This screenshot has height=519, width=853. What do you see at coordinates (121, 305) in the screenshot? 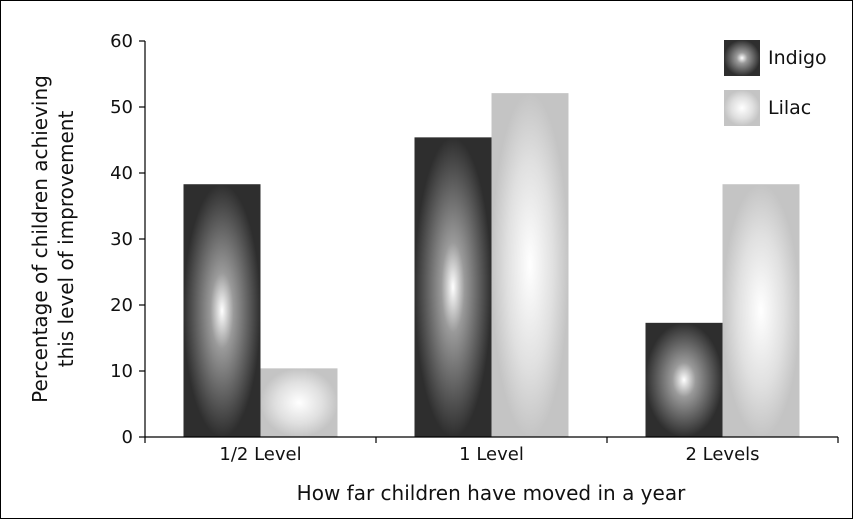
I see `y-tick-label: 20` at bounding box center [121, 305].